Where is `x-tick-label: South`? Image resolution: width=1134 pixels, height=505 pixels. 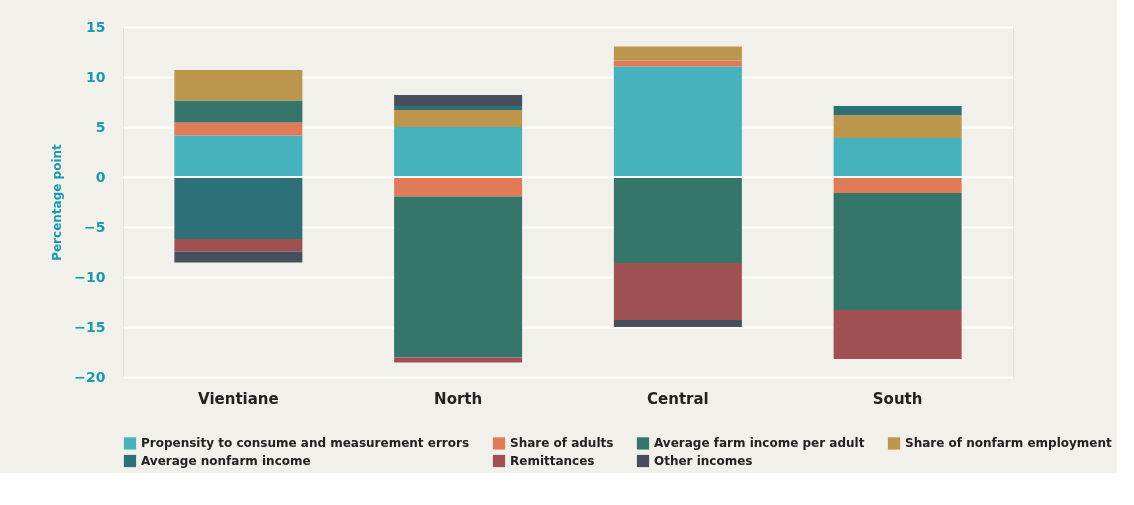 x-tick-label: South is located at coordinates (897, 398).